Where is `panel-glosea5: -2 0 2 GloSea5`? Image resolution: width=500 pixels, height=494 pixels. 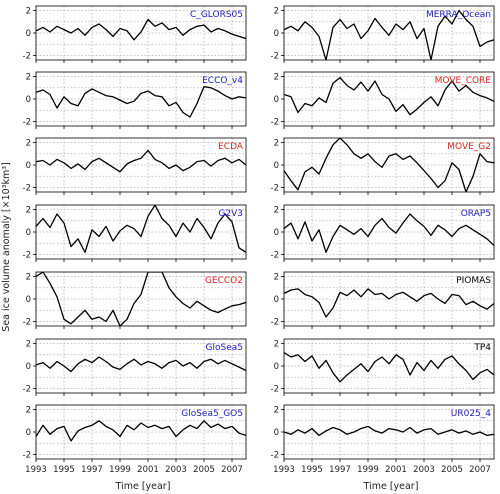 panel-glosea5: -2 0 2 GloSea5 is located at coordinates (135, 367).